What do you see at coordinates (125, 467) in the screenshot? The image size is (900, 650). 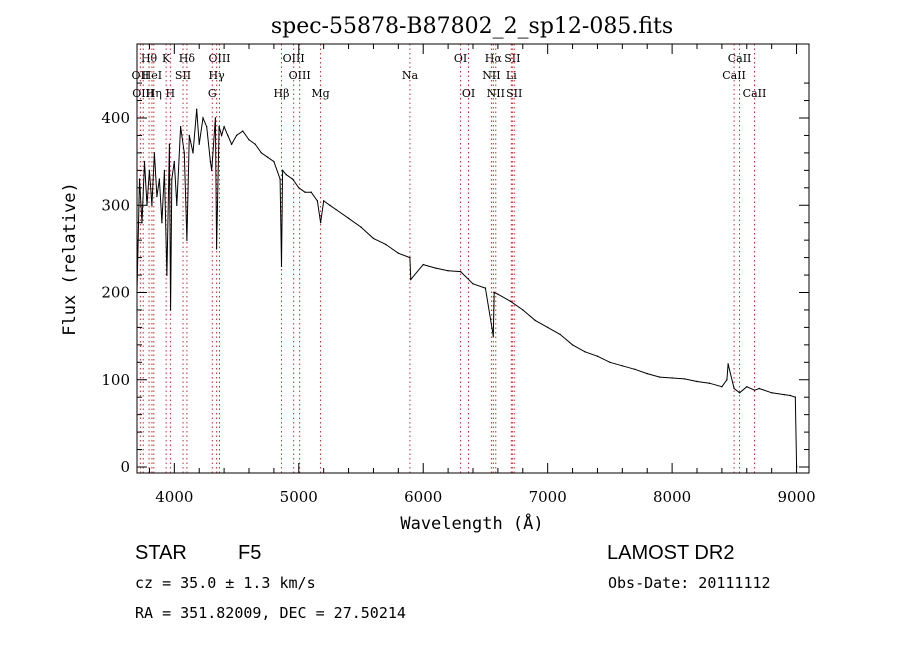 I see `y-tick-label: 0` at bounding box center [125, 467].